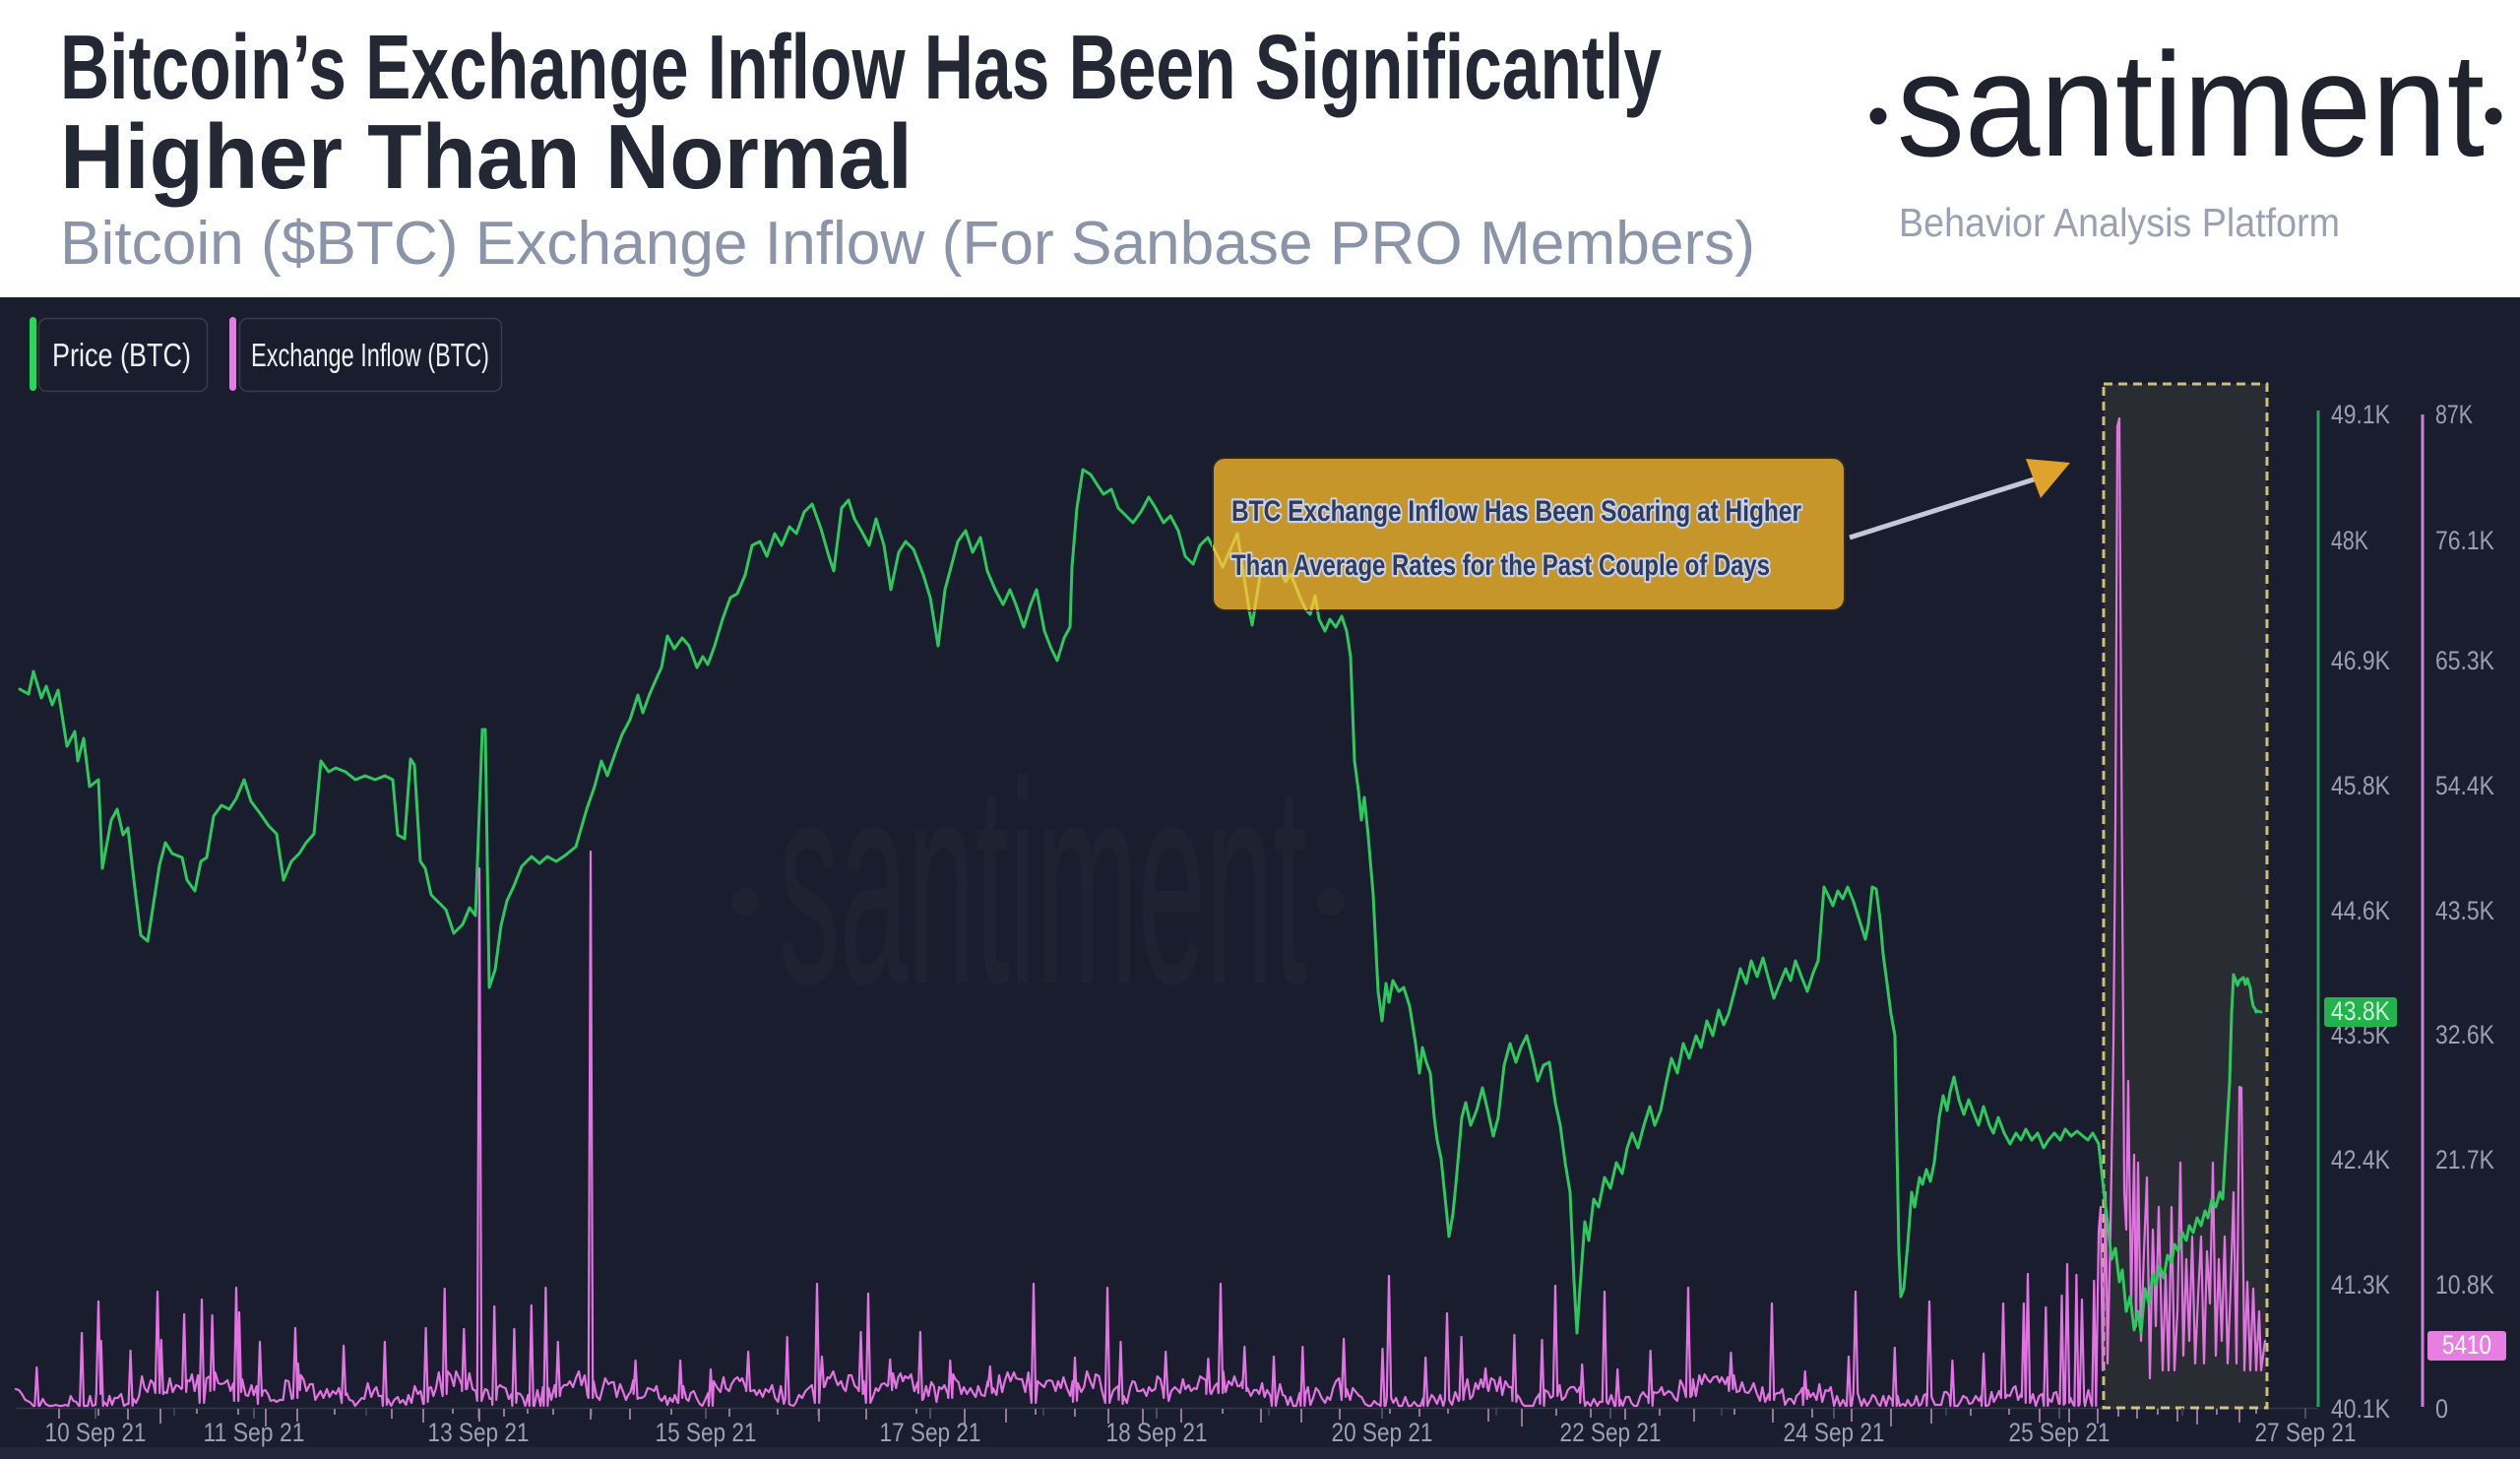  What do you see at coordinates (2464, 1159) in the screenshot?
I see `svg-text: 21.7K` at bounding box center [2464, 1159].